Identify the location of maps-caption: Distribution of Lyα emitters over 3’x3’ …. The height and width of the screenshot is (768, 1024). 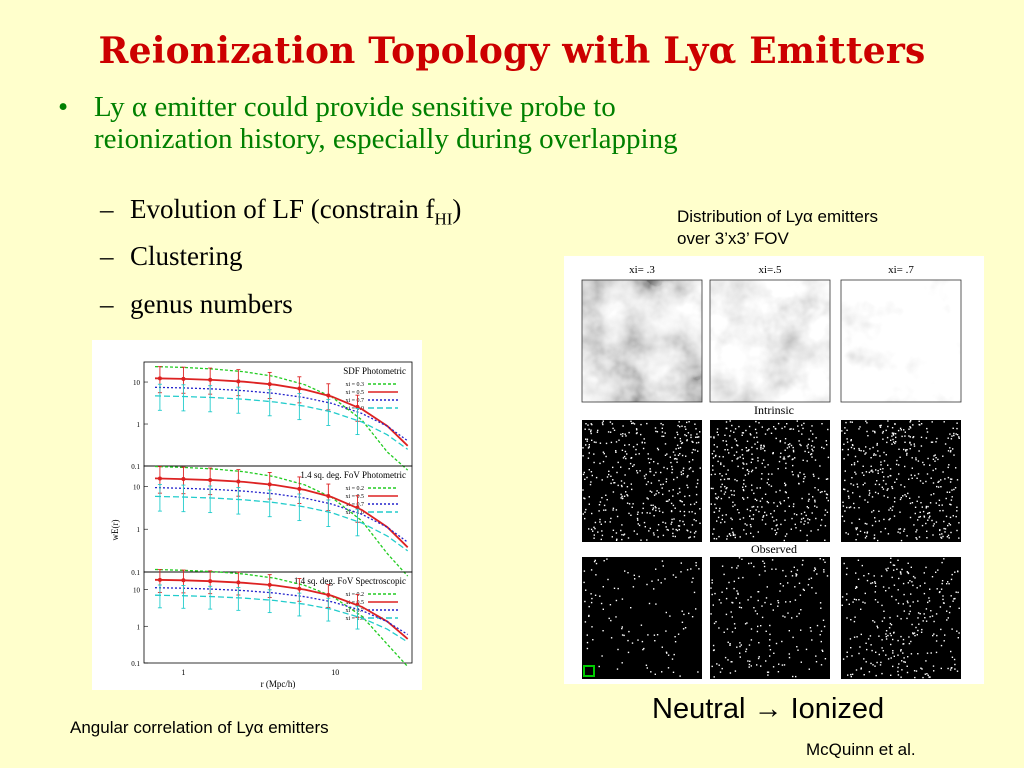
(777, 228).